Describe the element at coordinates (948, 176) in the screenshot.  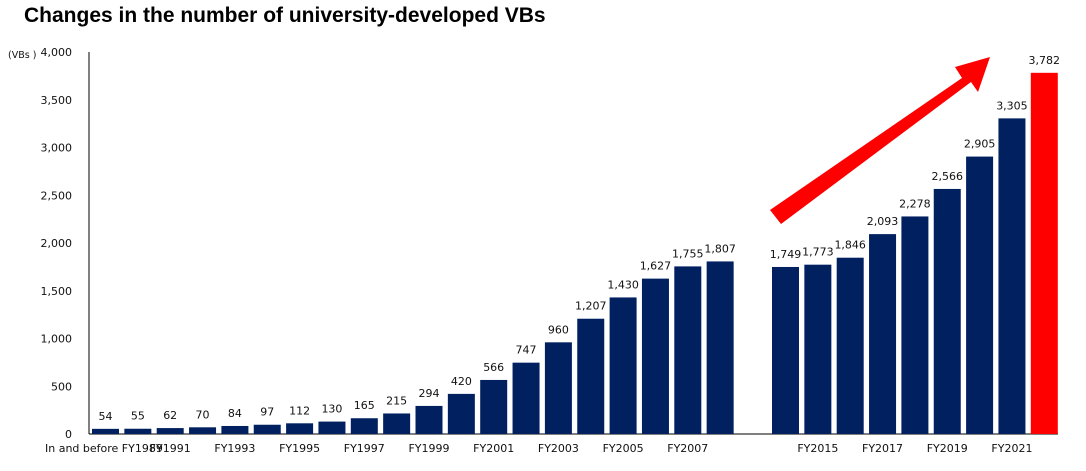
I see `data-label: 2,566` at that location.